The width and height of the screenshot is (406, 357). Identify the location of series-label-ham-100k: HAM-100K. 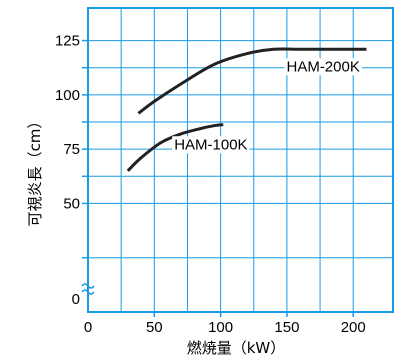
(210, 144).